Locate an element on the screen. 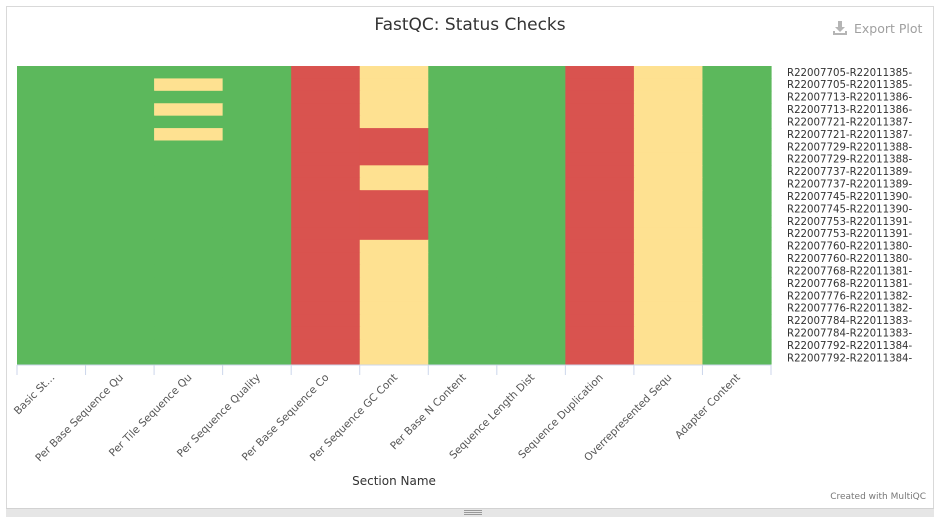  plot-resize-handle is located at coordinates (470, 512).